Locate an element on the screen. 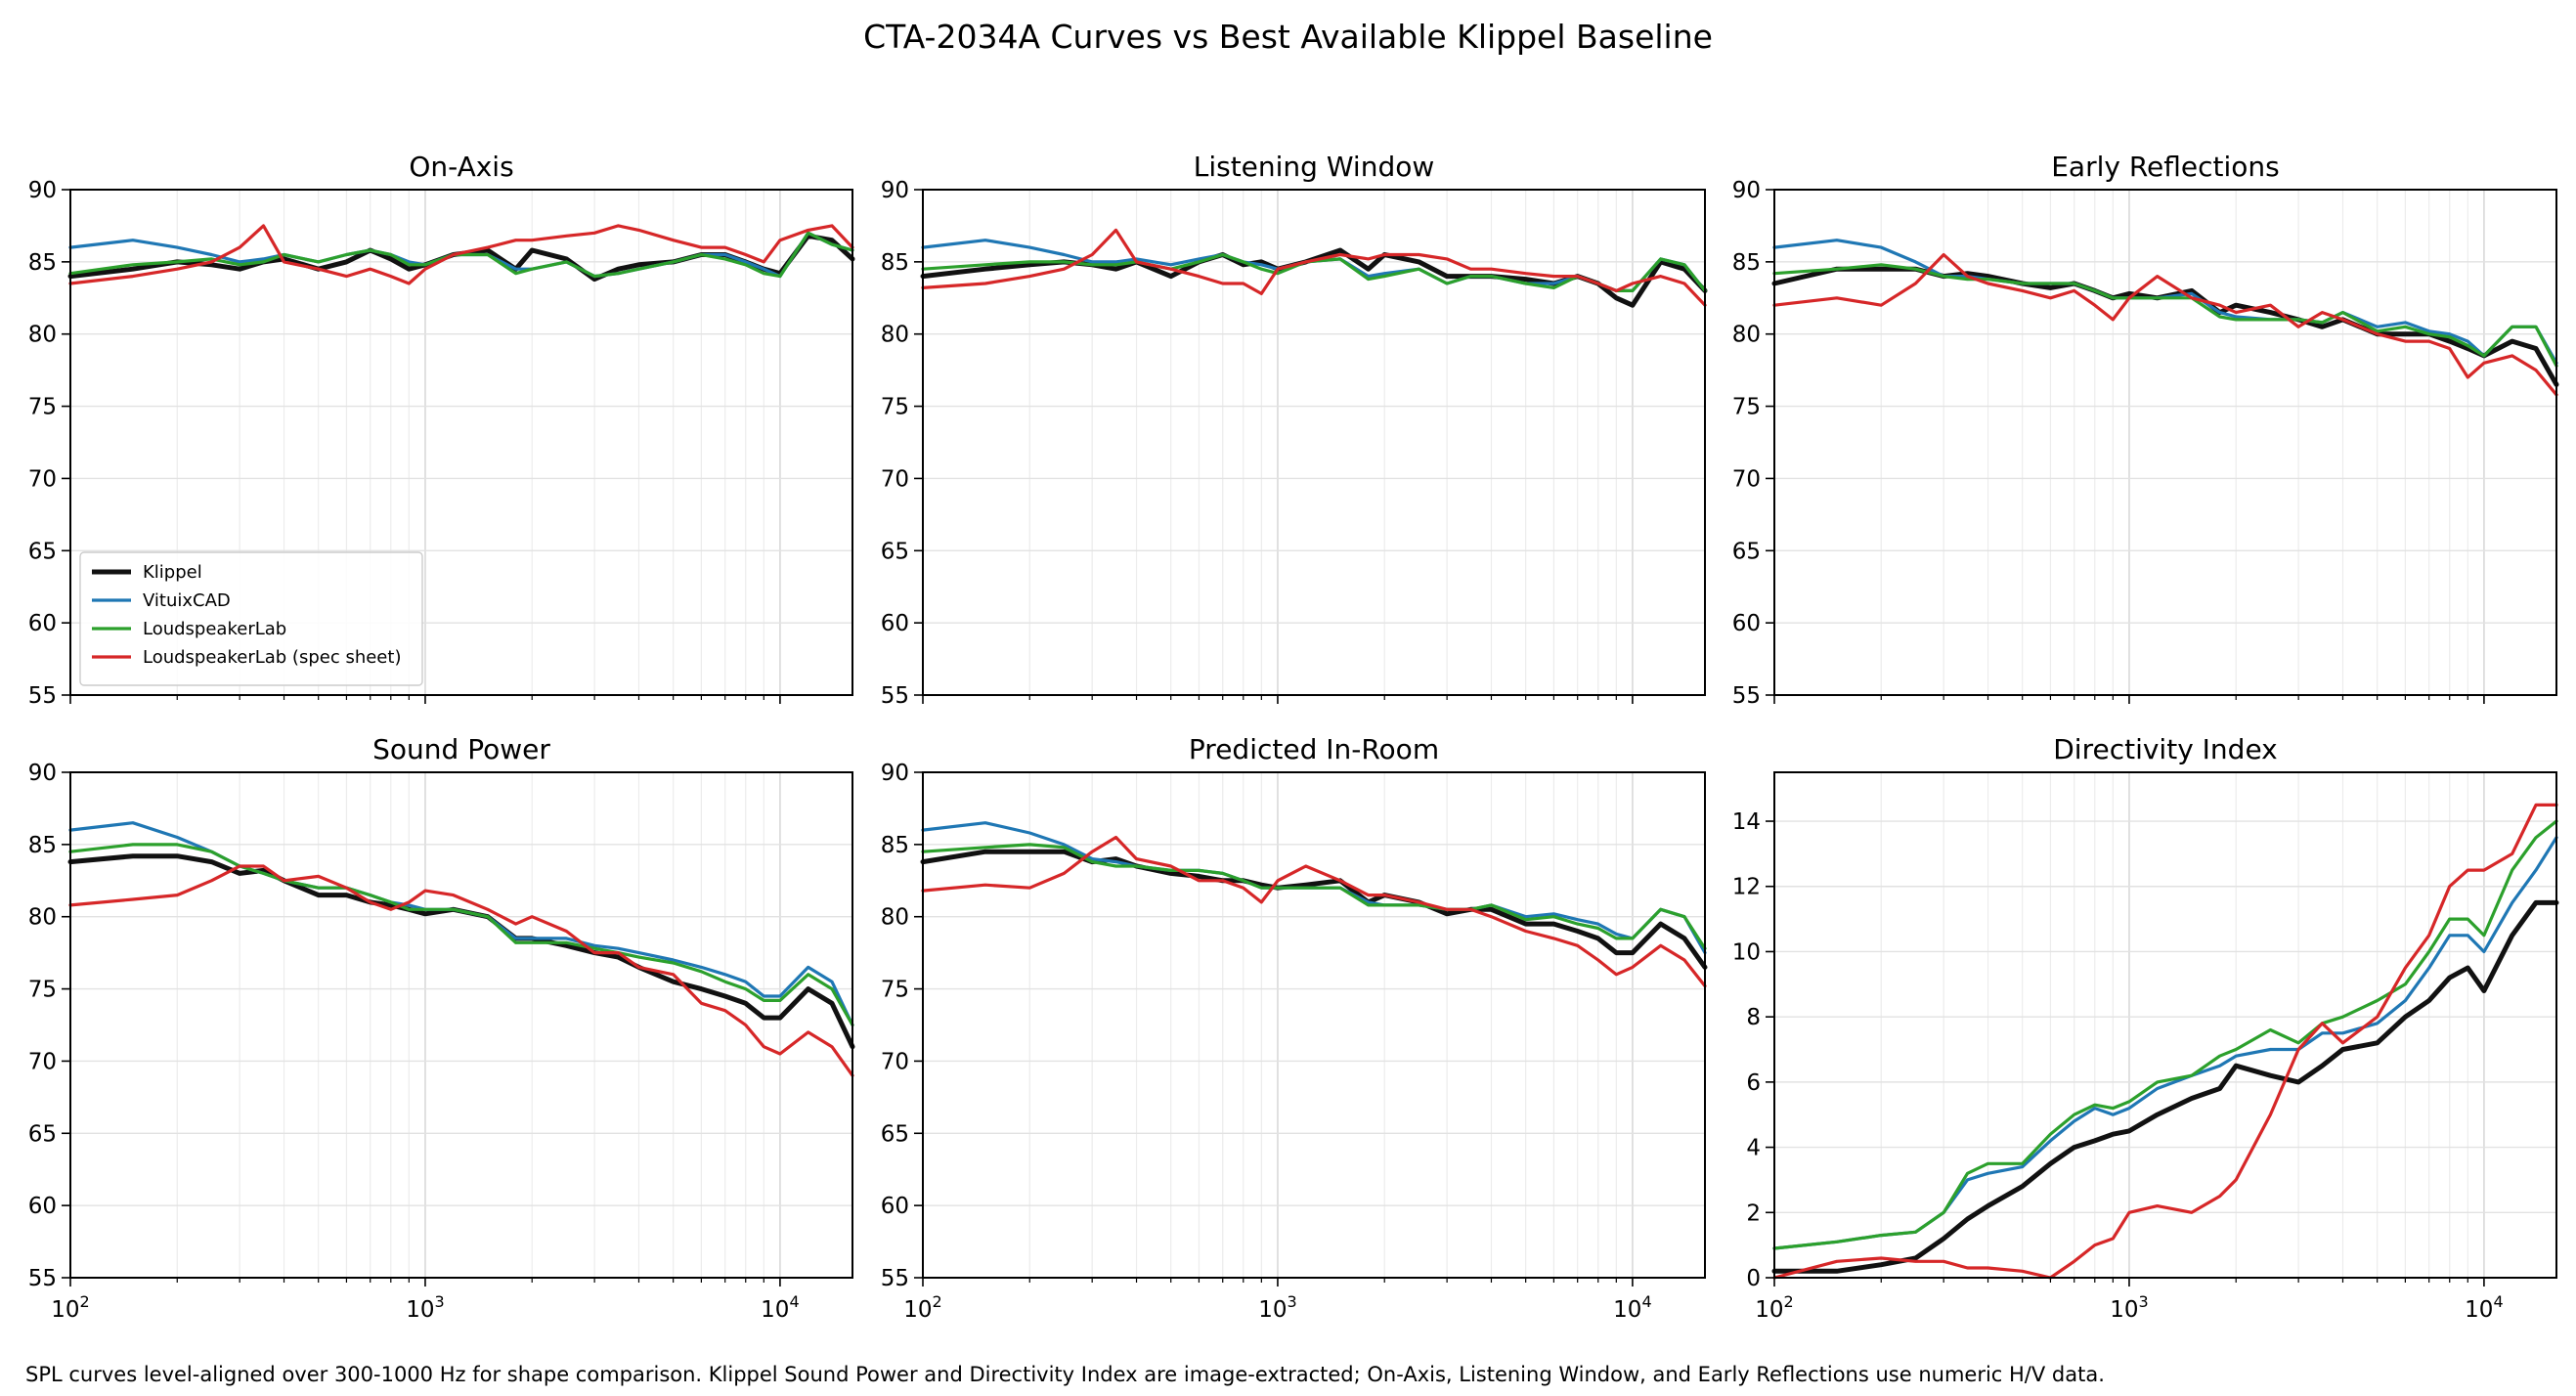 Image resolution: width=2576 pixels, height=1396 pixels. legend-item-loudspeakerlab-spec-sheet: LoudspeakerLab (spec sheet) is located at coordinates (246, 657).